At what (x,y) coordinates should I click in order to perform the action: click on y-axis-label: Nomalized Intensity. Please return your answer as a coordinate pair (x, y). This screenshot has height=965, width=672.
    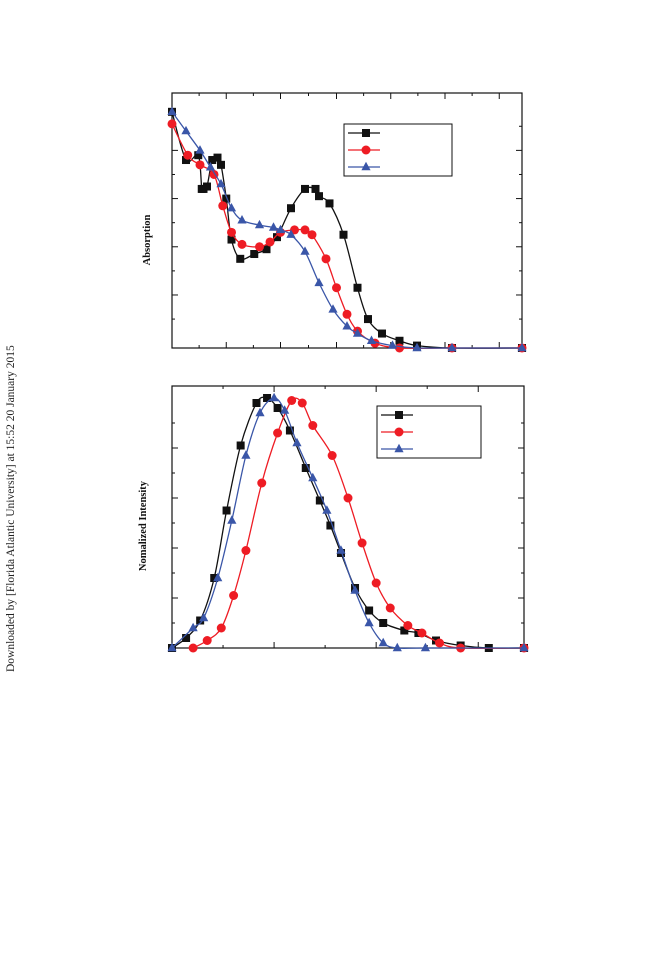
    Looking at the image, I should click on (143, 525).